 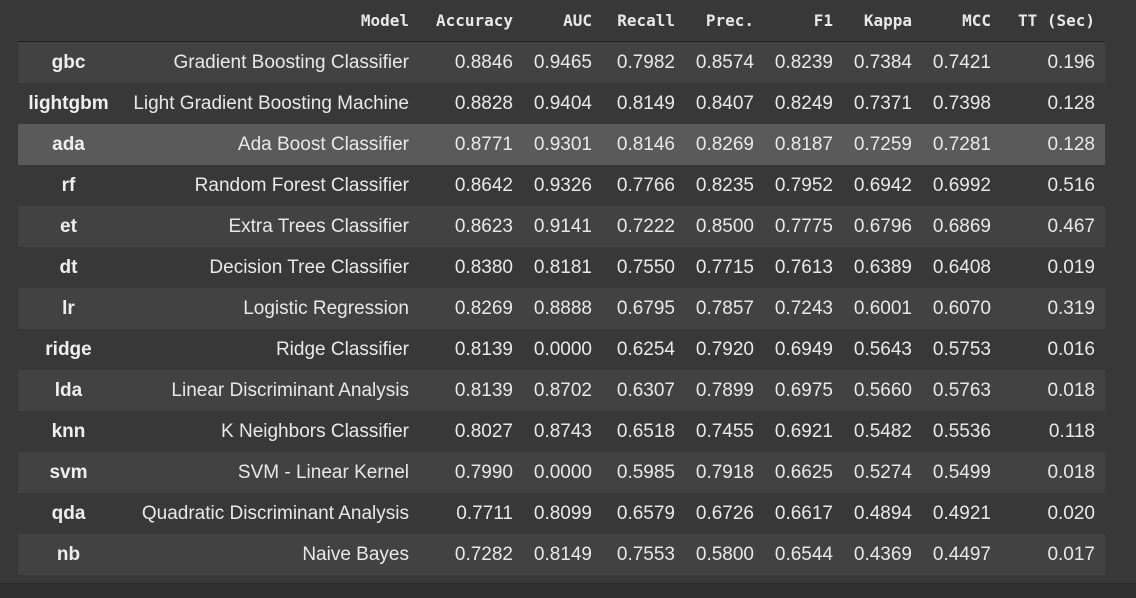 I want to click on cell-kappa: 0.5274, so click(x=882, y=472).